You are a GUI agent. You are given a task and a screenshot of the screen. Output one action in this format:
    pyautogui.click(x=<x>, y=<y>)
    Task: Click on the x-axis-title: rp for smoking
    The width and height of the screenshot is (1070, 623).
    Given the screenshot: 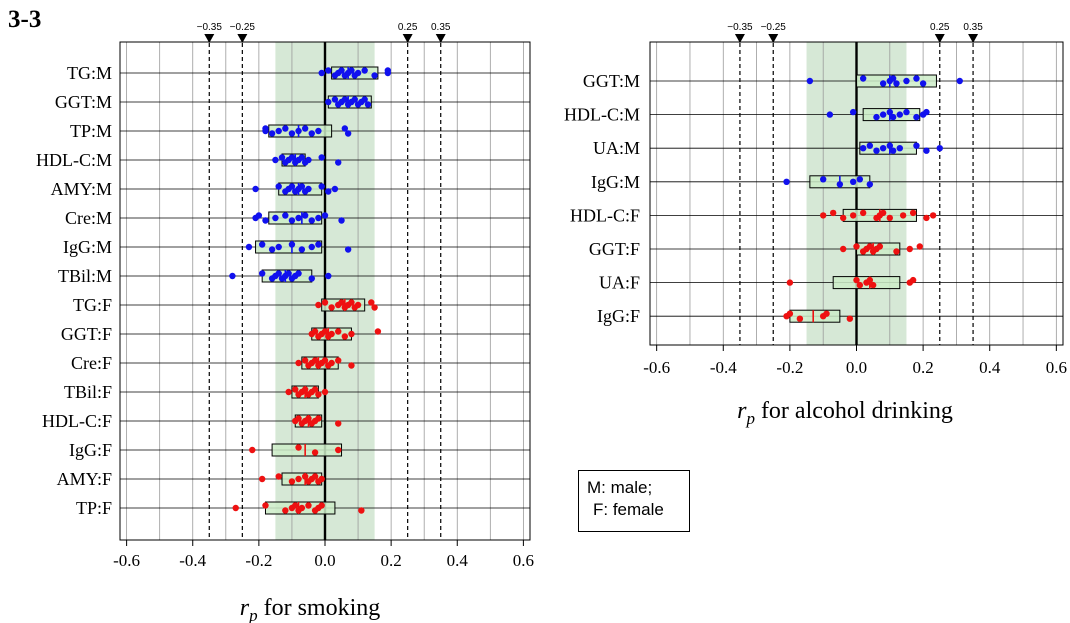 What is the action you would take?
    pyautogui.click(x=310, y=609)
    